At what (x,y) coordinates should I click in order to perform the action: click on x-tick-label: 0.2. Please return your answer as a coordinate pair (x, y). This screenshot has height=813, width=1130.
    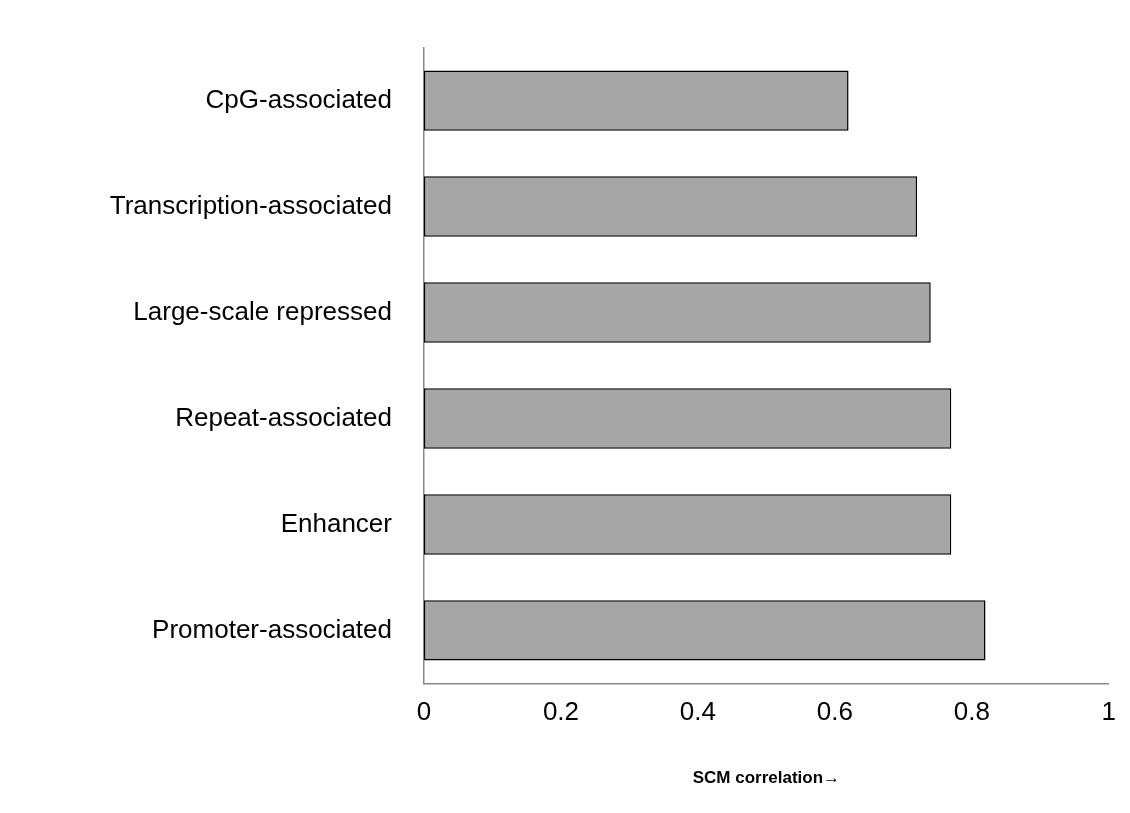
    Looking at the image, I should click on (561, 711).